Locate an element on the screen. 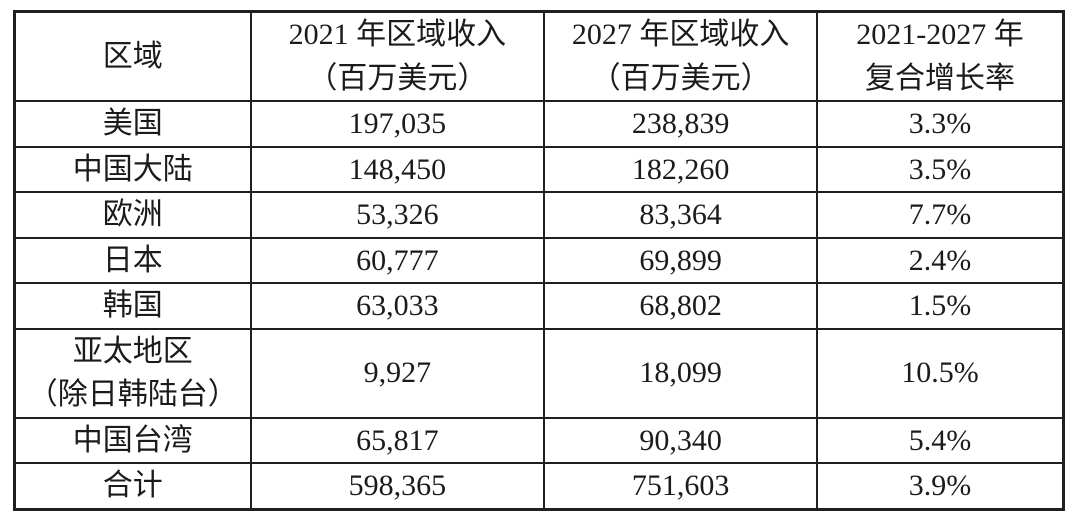 This screenshot has width=1080, height=522. table-row-taiwan-china: 中国台湾 65,817 90,340 5.4% is located at coordinates (539, 440).